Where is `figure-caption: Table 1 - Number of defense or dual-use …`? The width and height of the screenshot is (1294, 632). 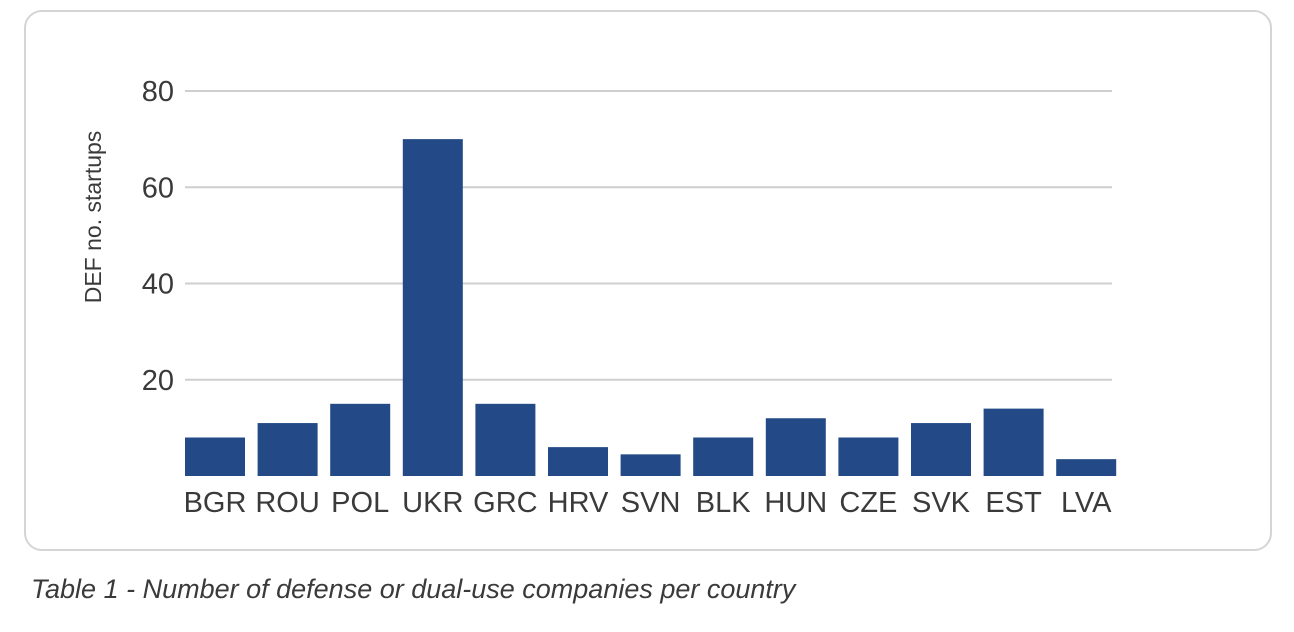 figure-caption: Table 1 - Number of defense or dual-use … is located at coordinates (413, 589).